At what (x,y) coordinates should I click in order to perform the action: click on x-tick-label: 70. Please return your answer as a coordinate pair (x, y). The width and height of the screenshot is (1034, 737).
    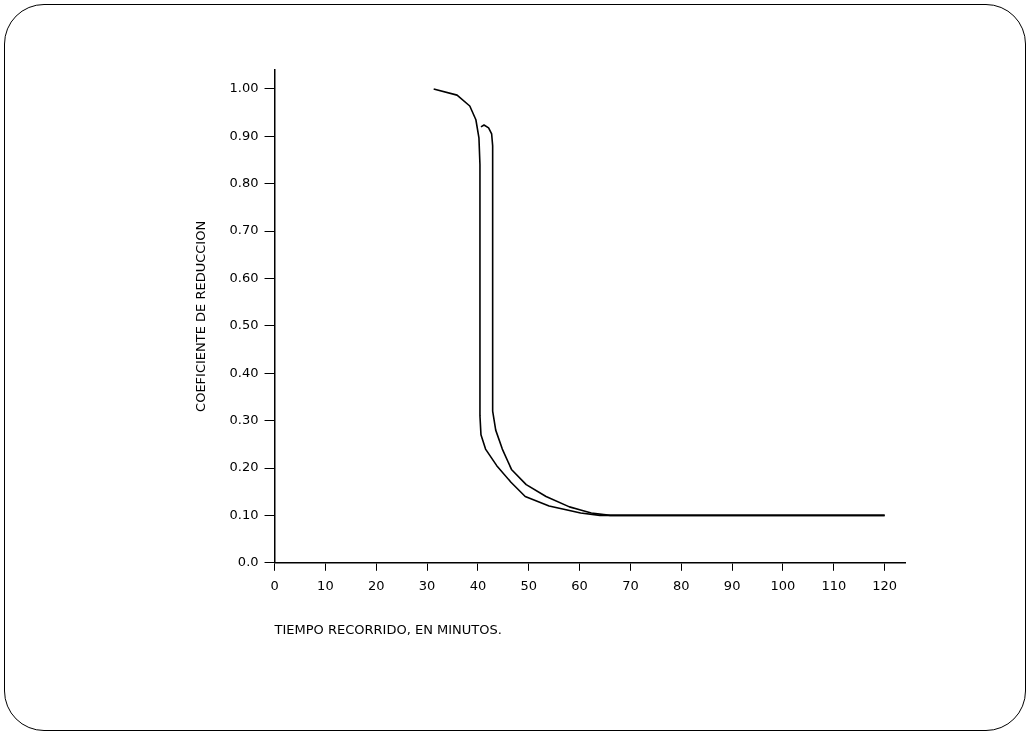
    Looking at the image, I should click on (630, 585).